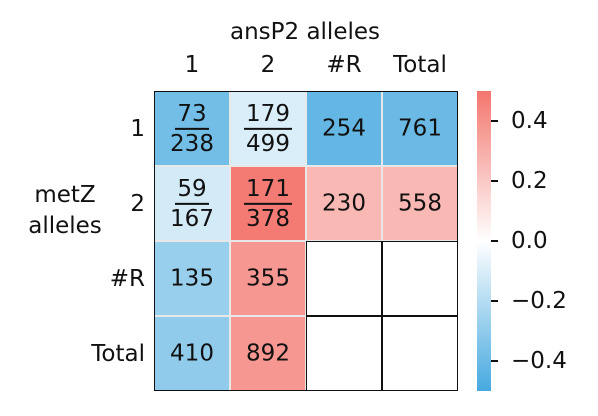  I want to click on cell-value: 558, so click(420, 203).